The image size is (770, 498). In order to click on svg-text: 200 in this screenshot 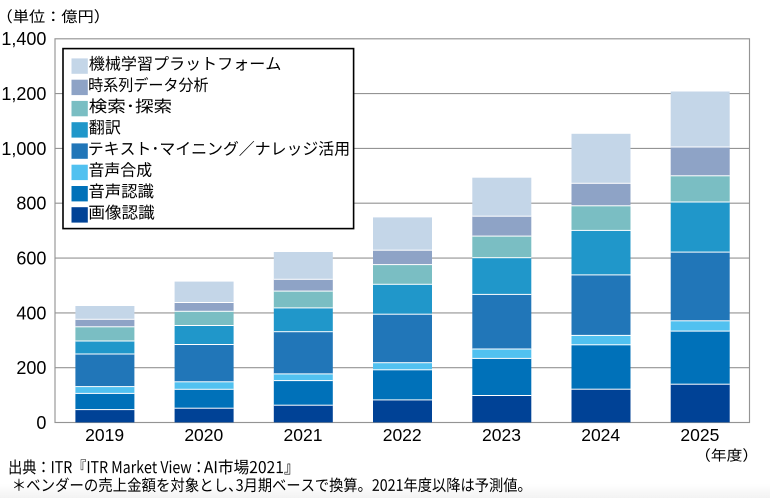, I will do `click(31, 368)`.